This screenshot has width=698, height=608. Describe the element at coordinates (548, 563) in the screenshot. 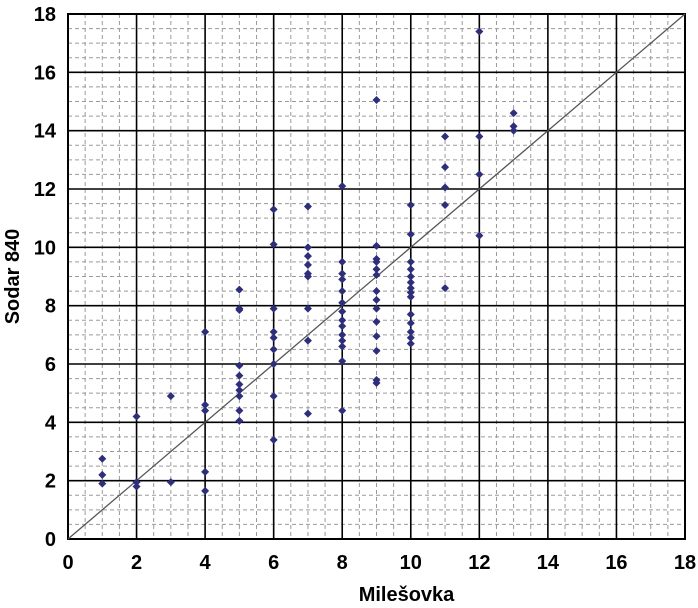

I see `x-tick-label: 14` at that location.